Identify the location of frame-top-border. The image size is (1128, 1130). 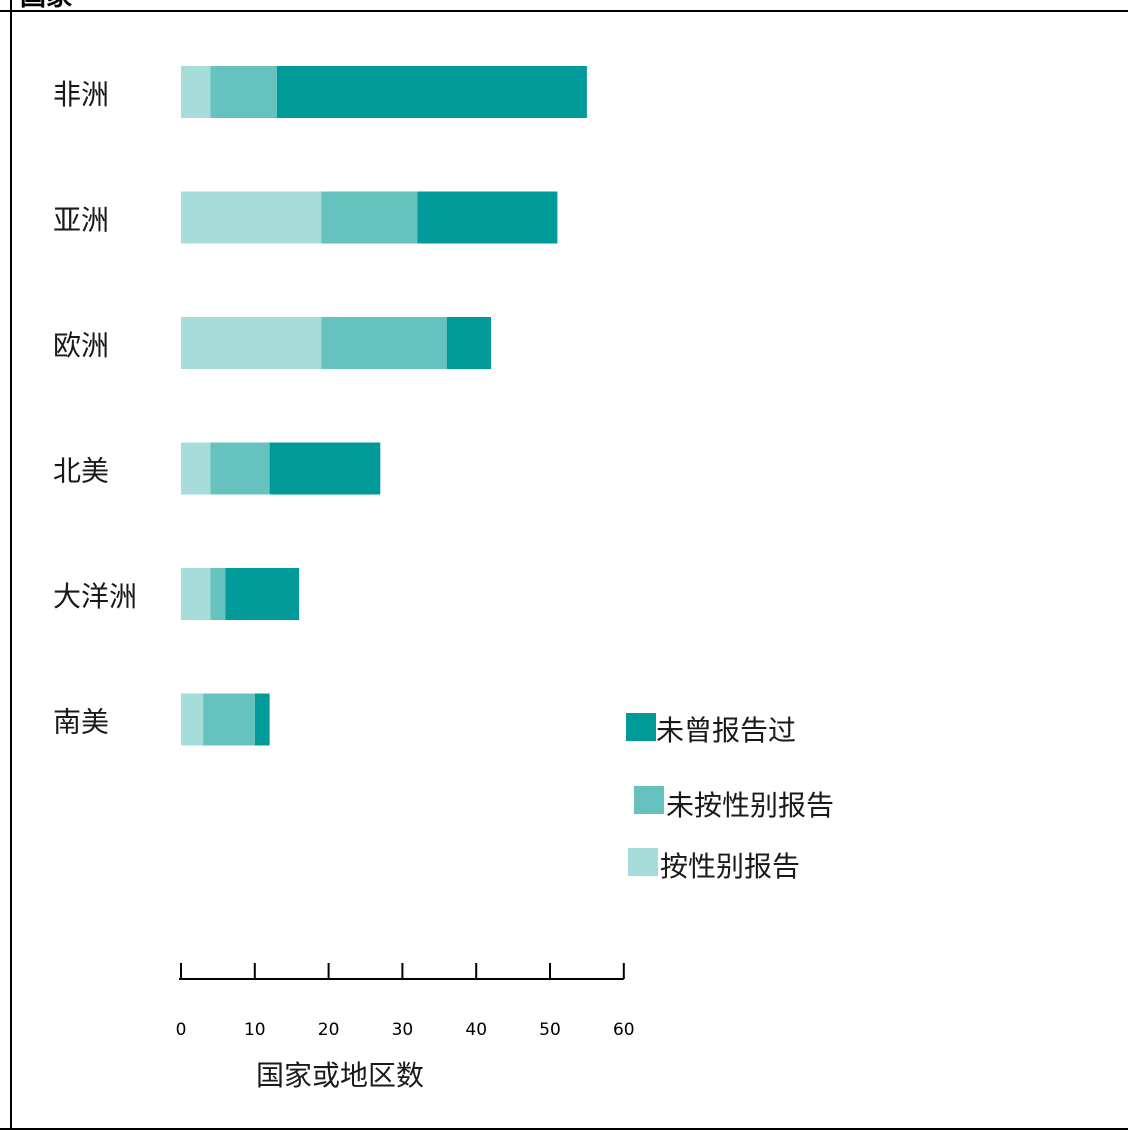
(564, 11).